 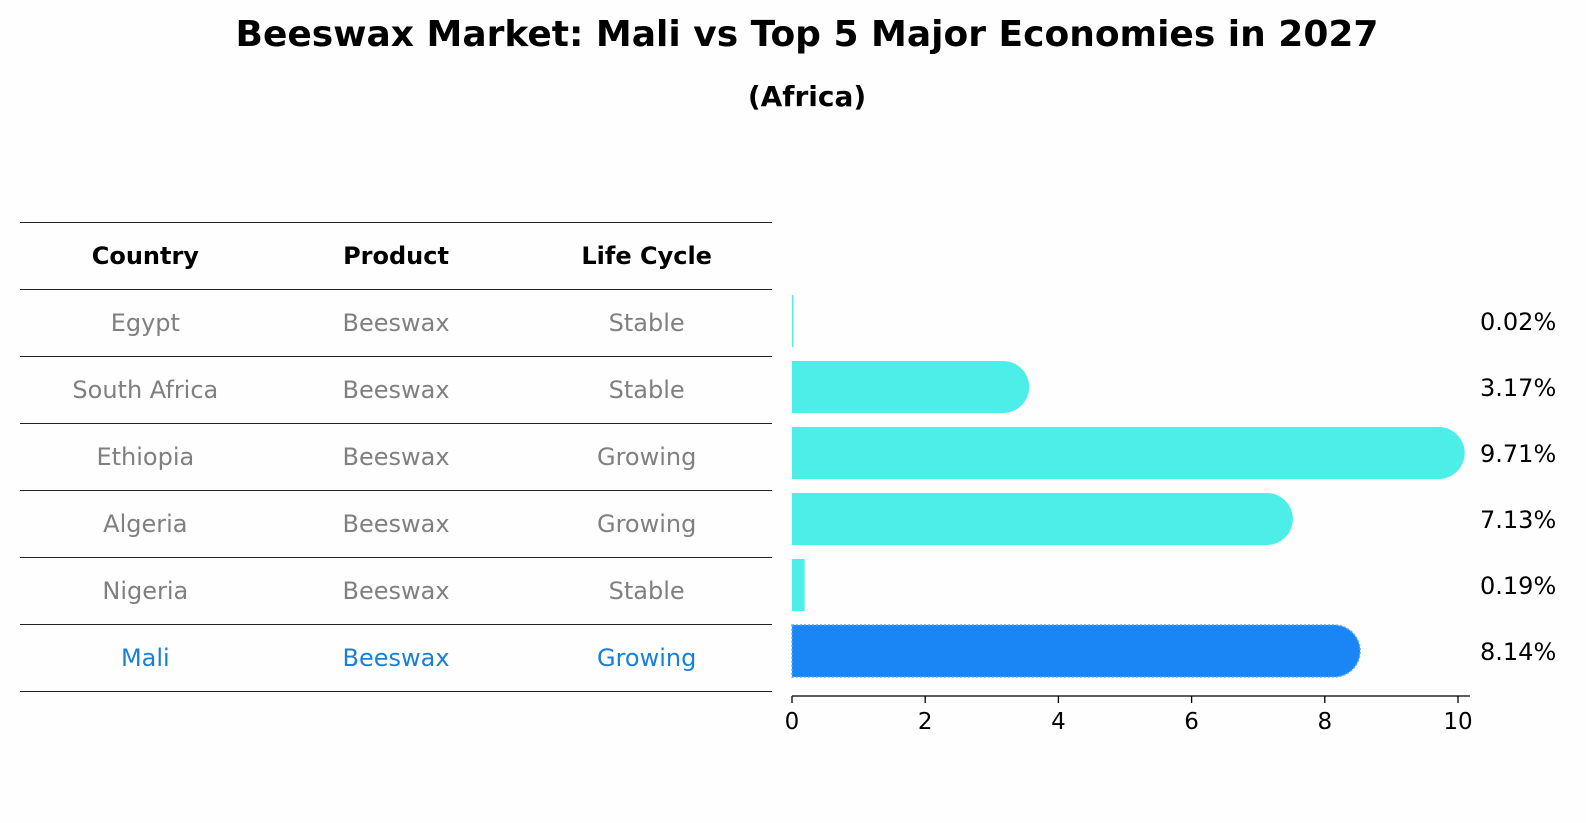 What do you see at coordinates (911, 387) in the screenshot?
I see `bar-south-africa` at bounding box center [911, 387].